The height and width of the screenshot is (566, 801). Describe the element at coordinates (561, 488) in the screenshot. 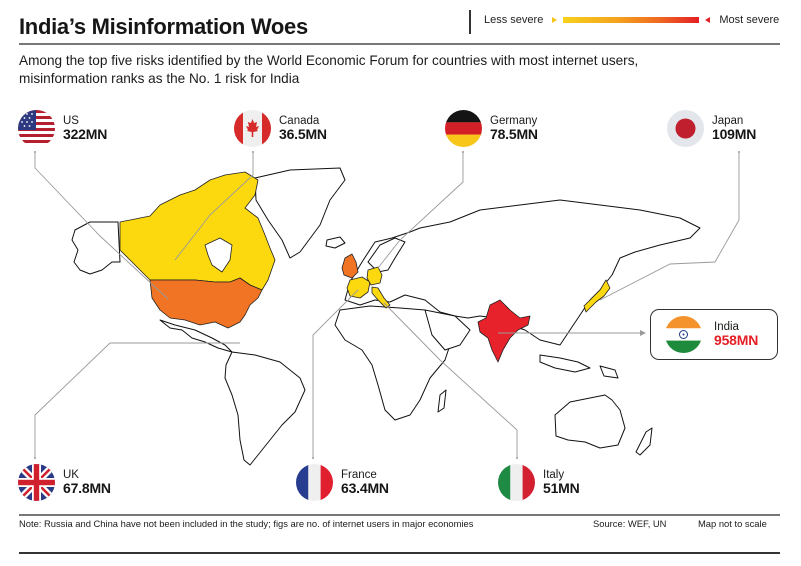

I see `italy-value: 51MN` at that location.